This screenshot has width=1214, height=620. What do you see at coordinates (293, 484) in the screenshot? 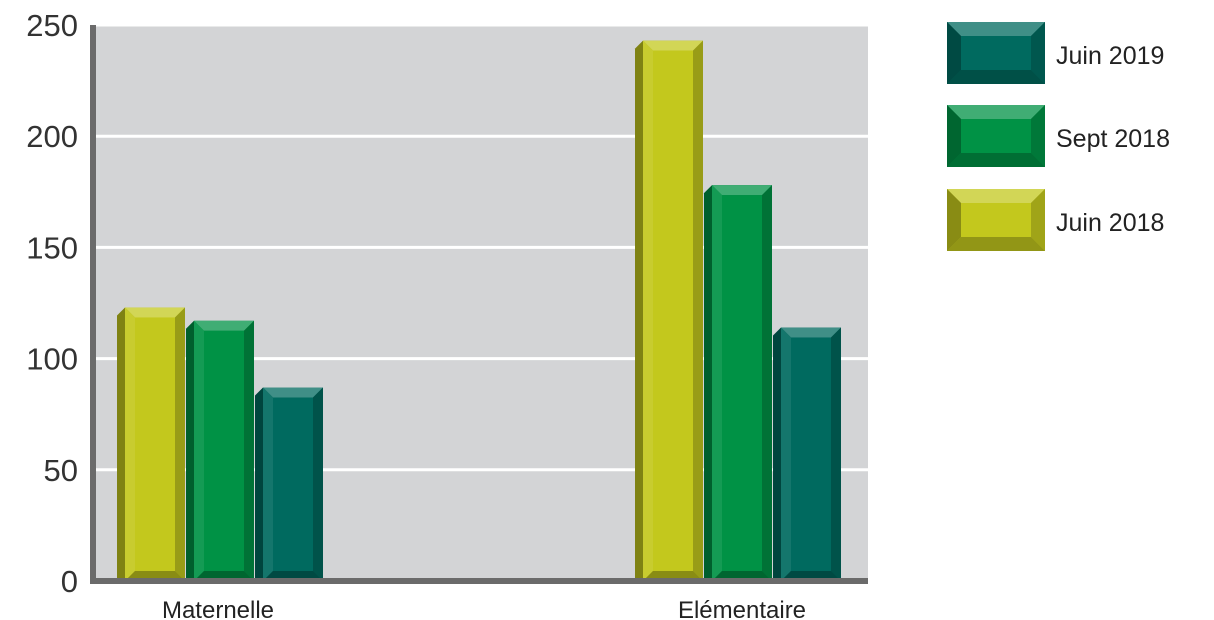
I see `bar-maternelle-juin-2019-inner` at bounding box center [293, 484].